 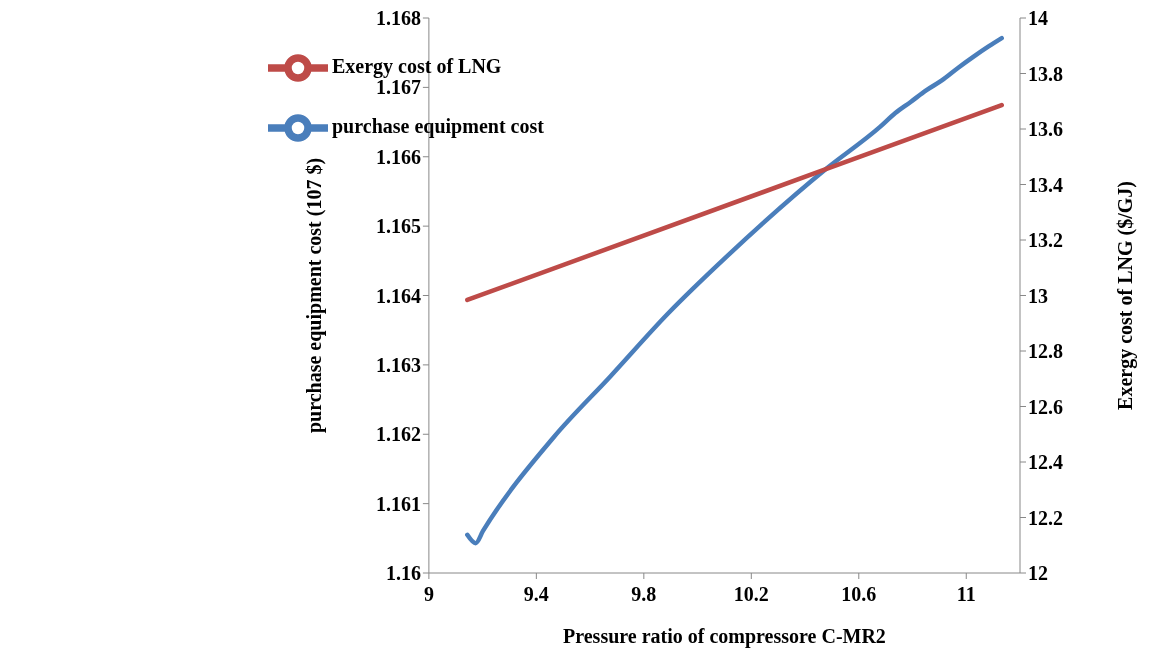 I want to click on y2-tick-label: 13.4, so click(x=1045, y=184).